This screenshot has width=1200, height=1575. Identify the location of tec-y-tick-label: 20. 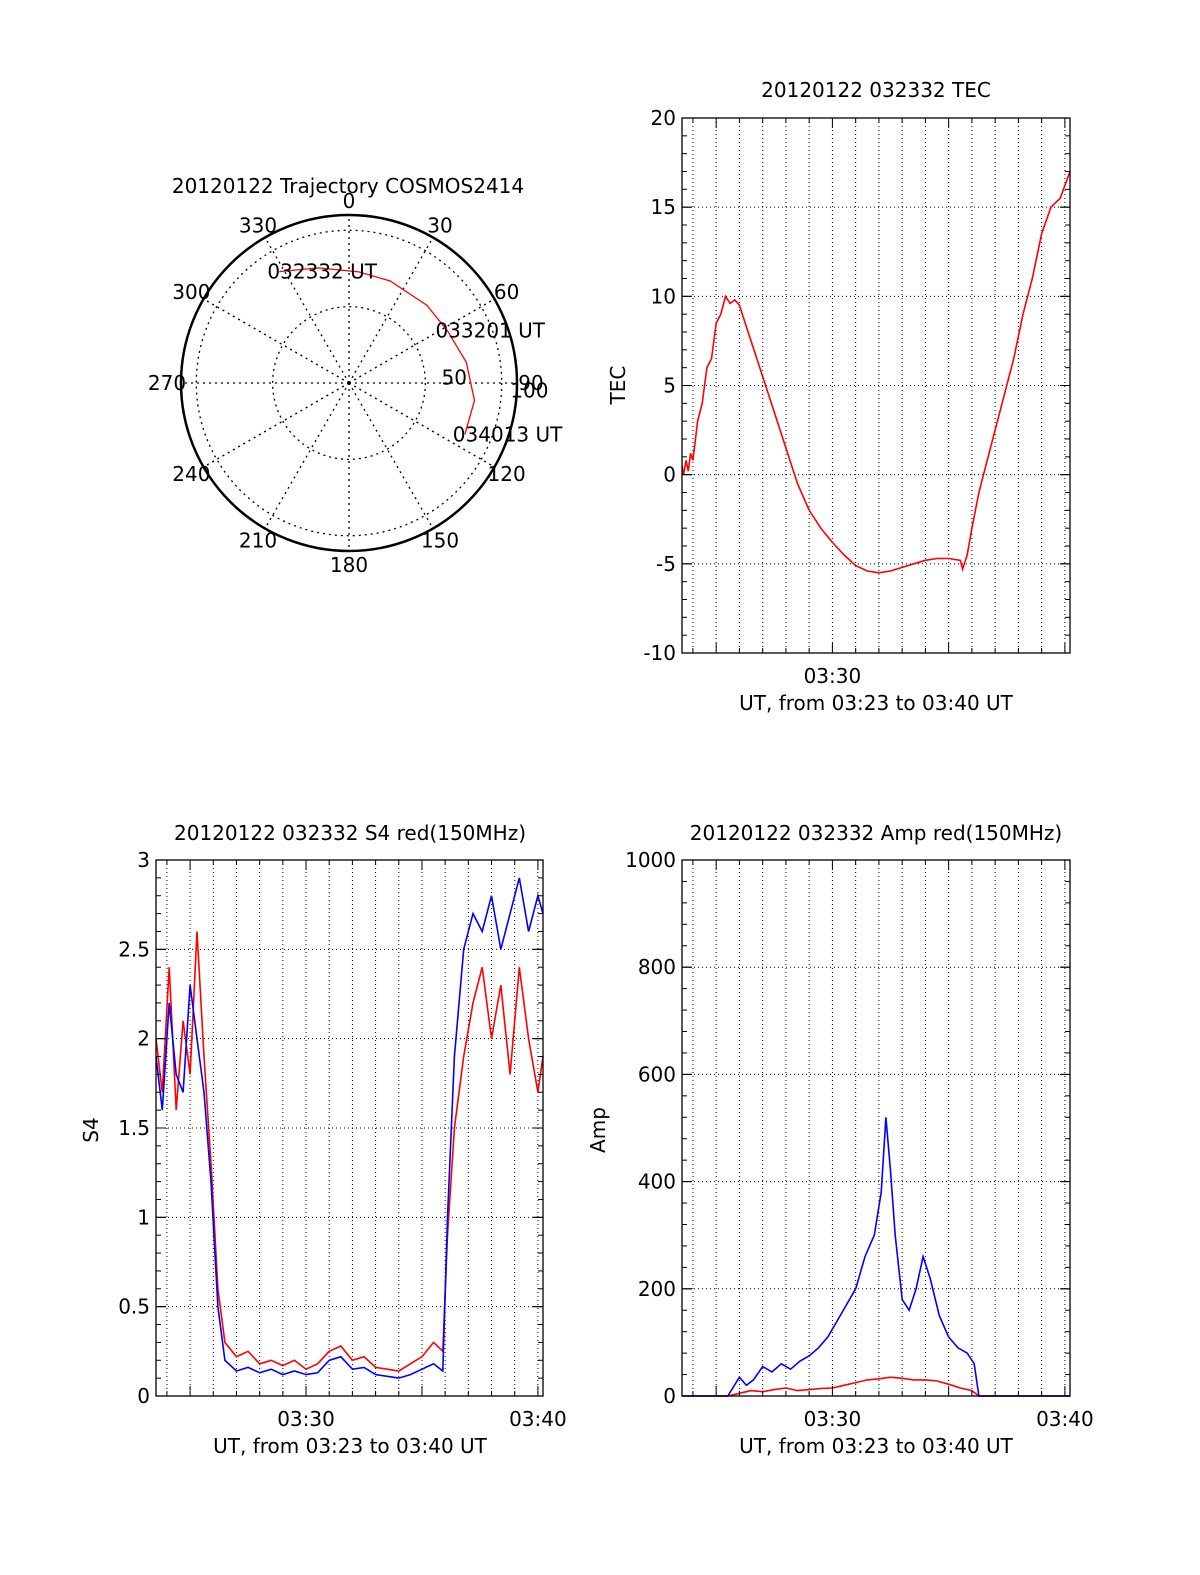
(663, 118).